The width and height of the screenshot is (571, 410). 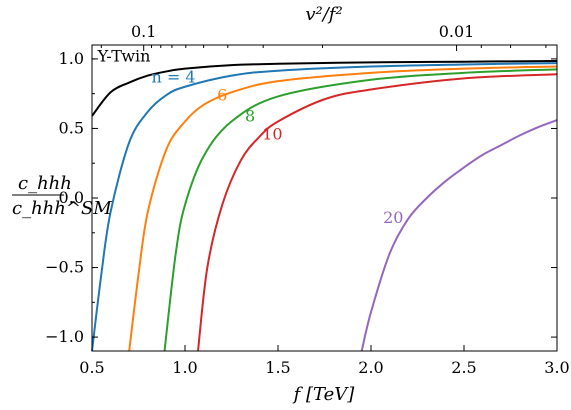 I want to click on top-tick-label: 0.01, so click(x=457, y=31).